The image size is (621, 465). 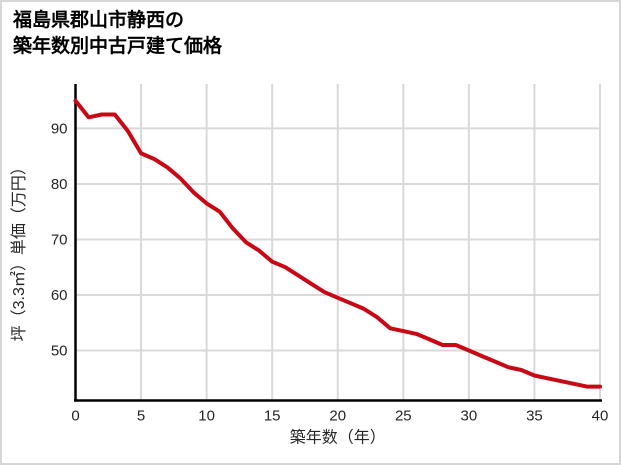 I want to click on x-tick-label-20: 20, so click(x=337, y=416).